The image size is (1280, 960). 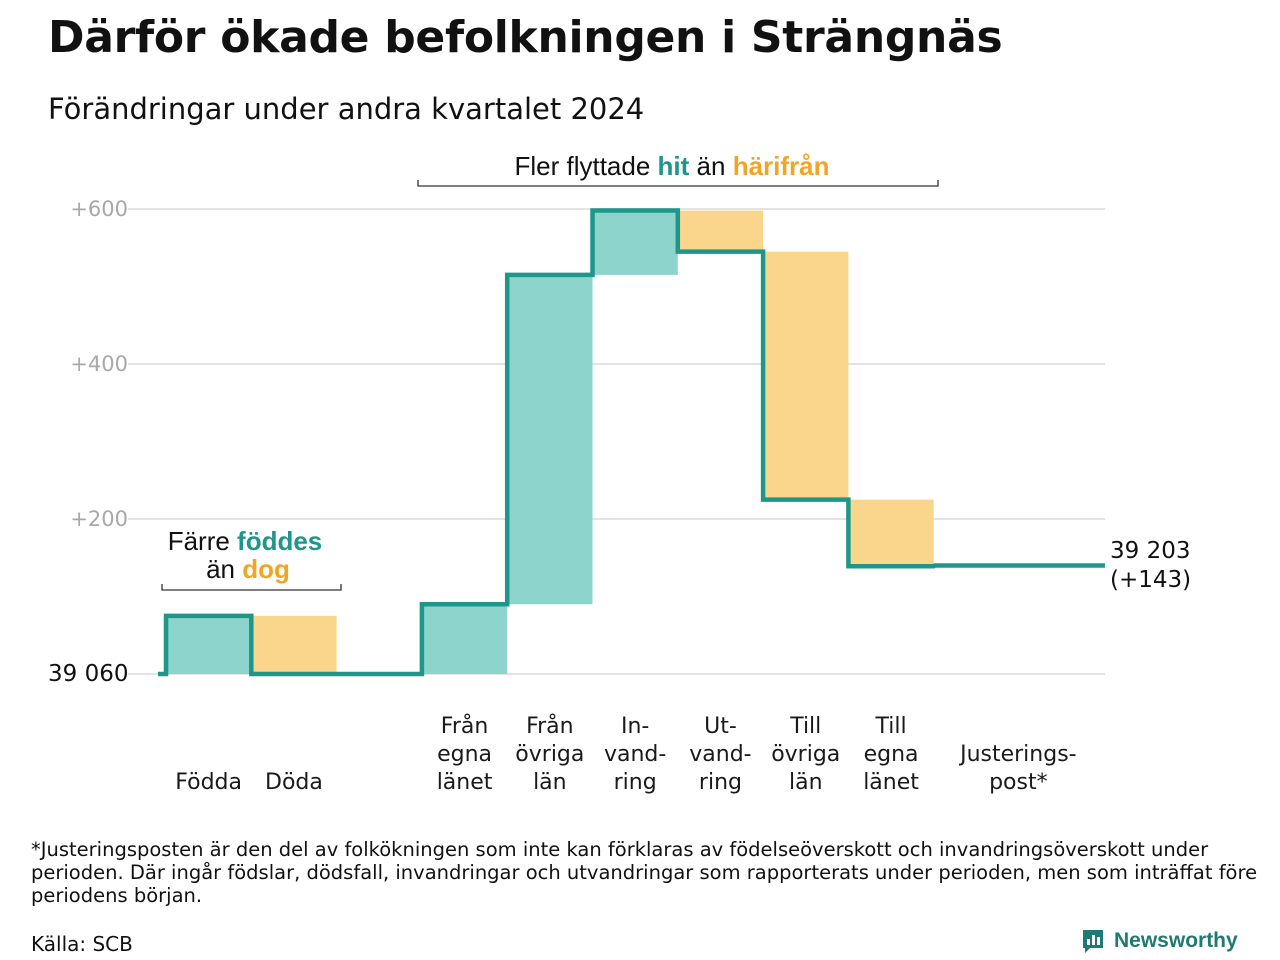 What do you see at coordinates (635, 726) in the screenshot?
I see `category-label: In-` at bounding box center [635, 726].